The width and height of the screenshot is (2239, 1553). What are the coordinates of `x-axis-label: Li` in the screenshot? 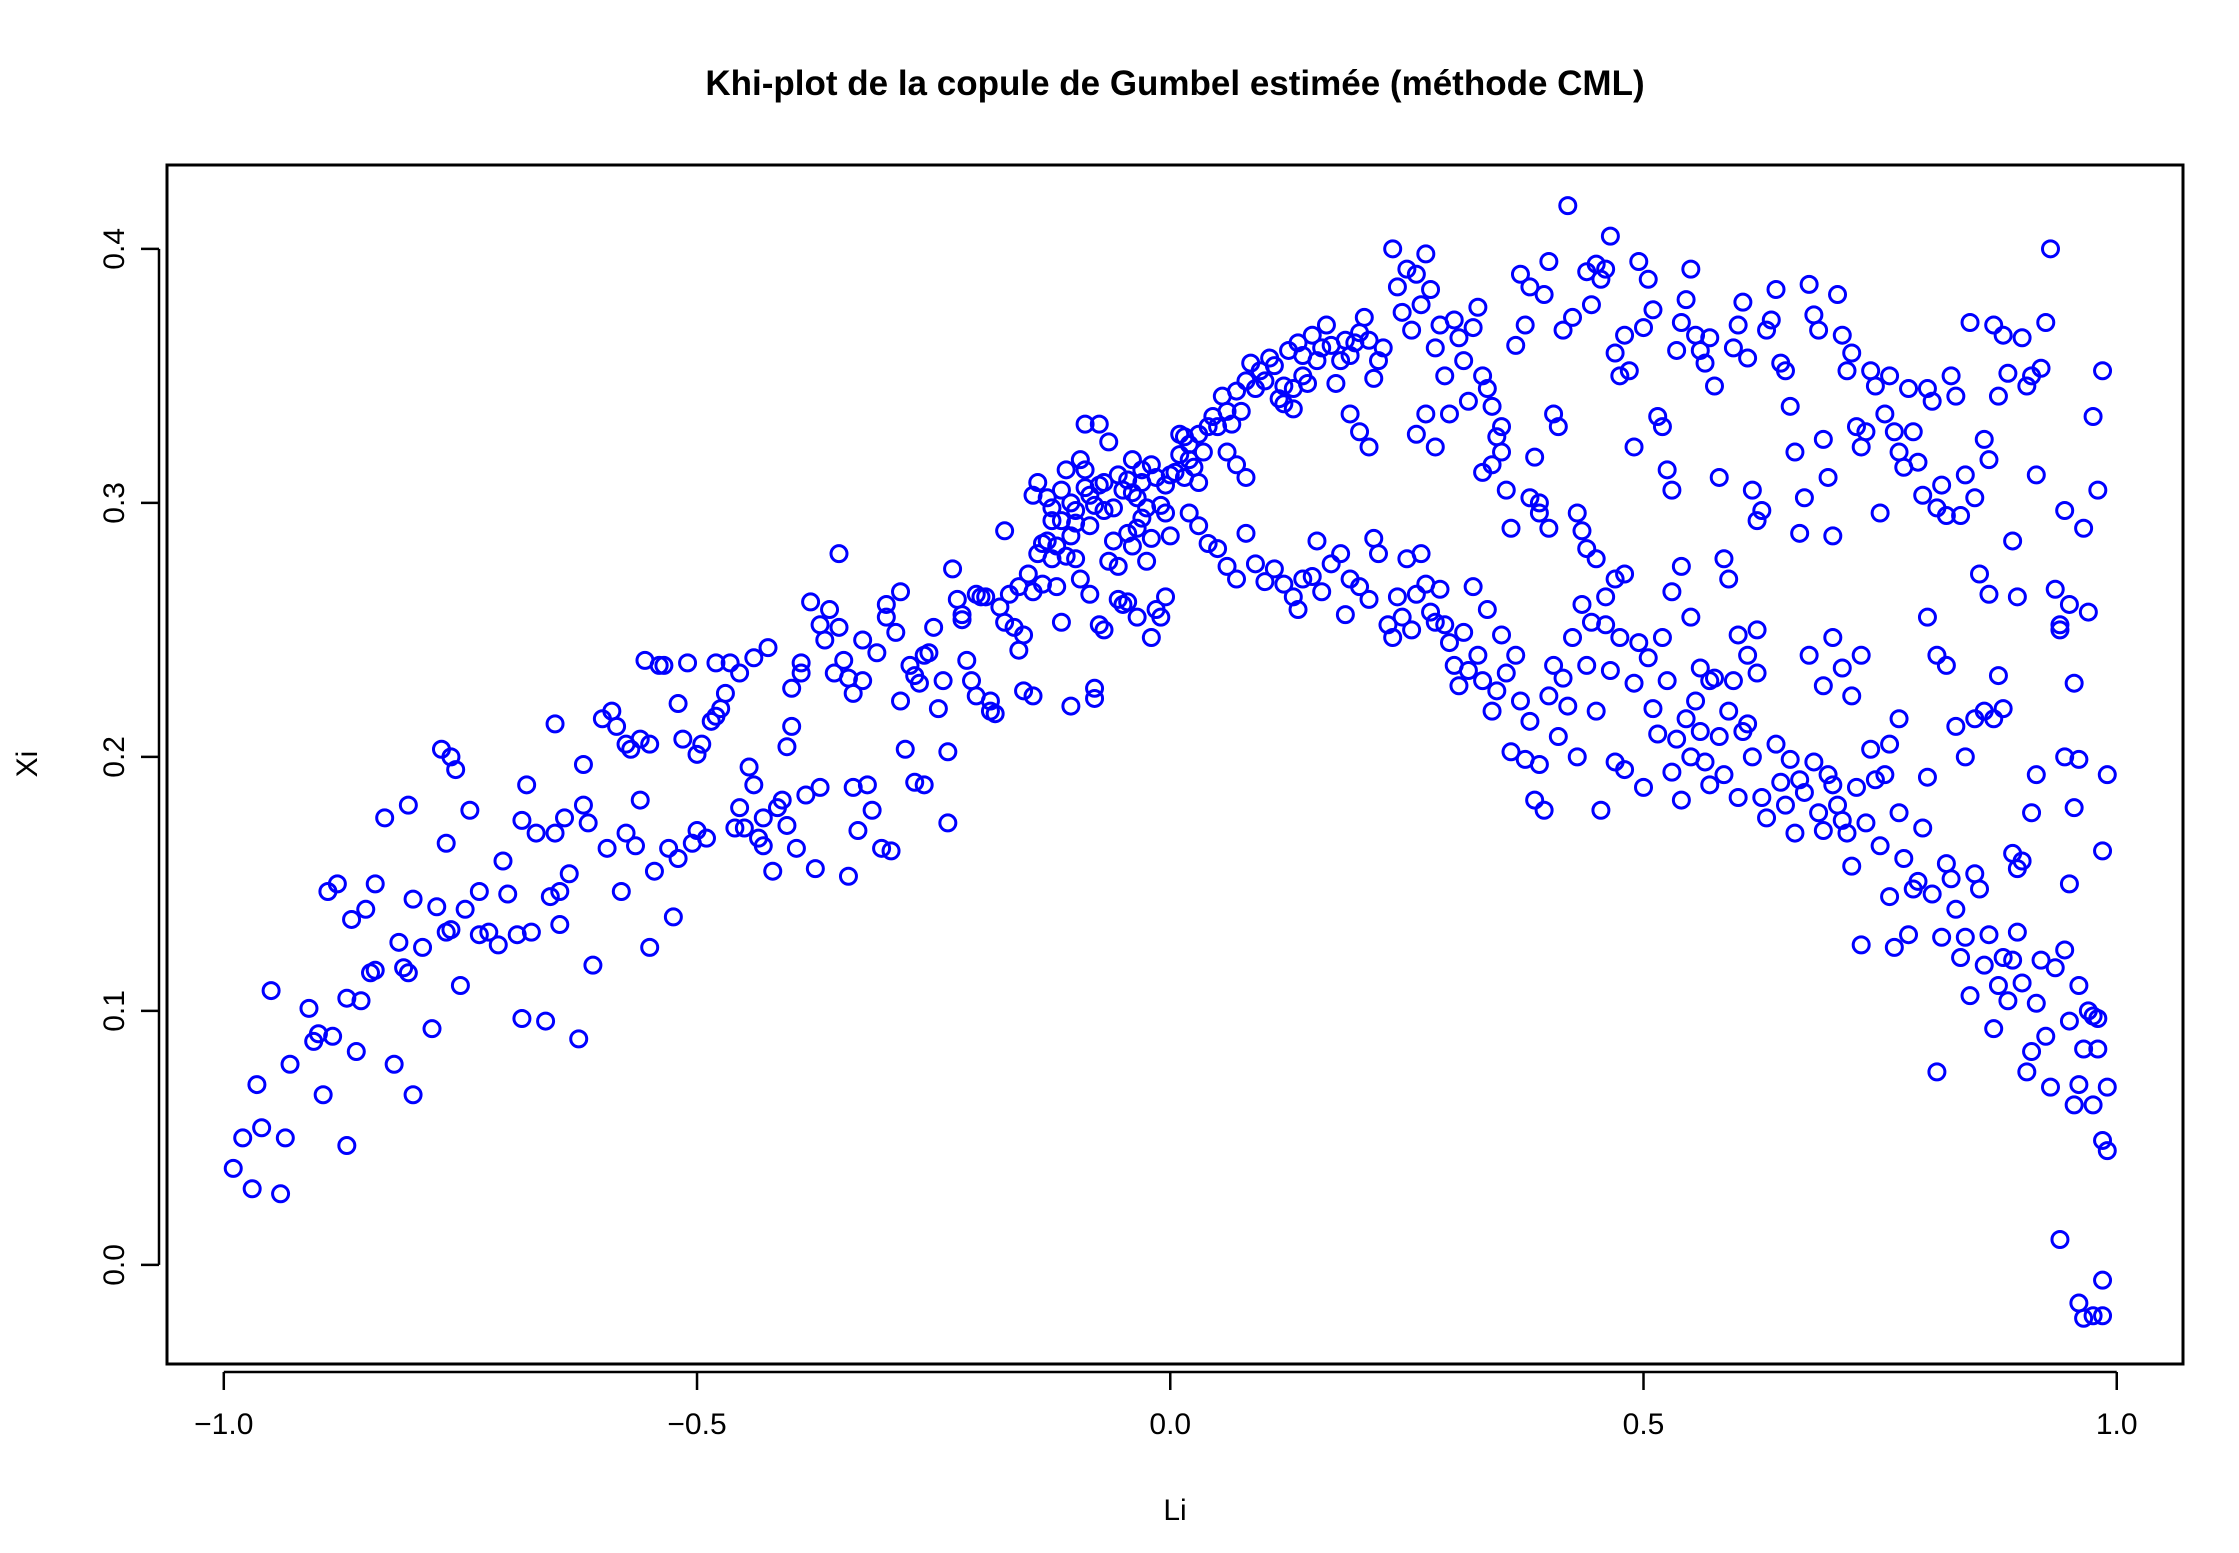 It's located at (1174, 1510).